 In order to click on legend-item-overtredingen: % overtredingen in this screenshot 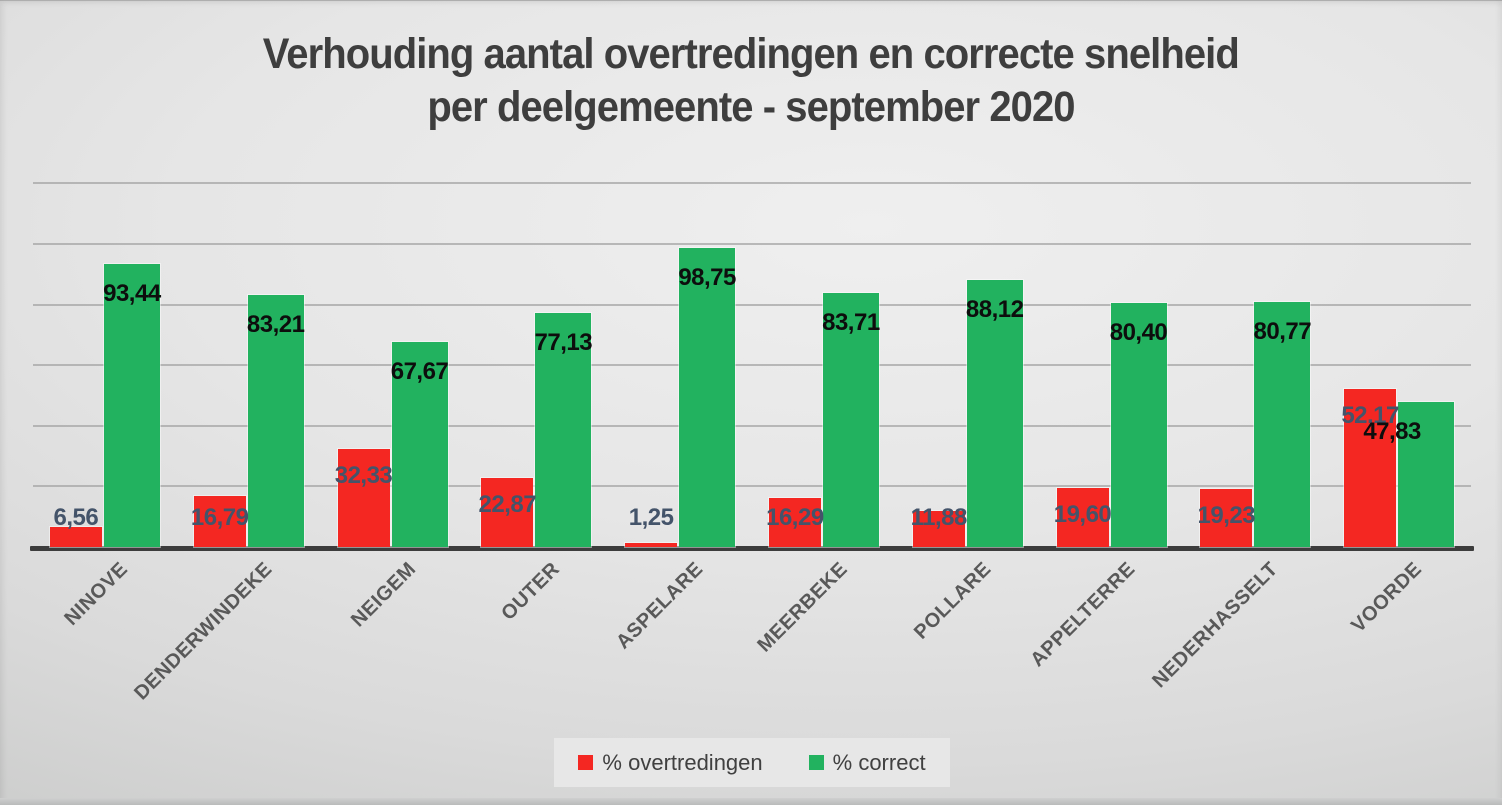, I will do `click(670, 762)`.